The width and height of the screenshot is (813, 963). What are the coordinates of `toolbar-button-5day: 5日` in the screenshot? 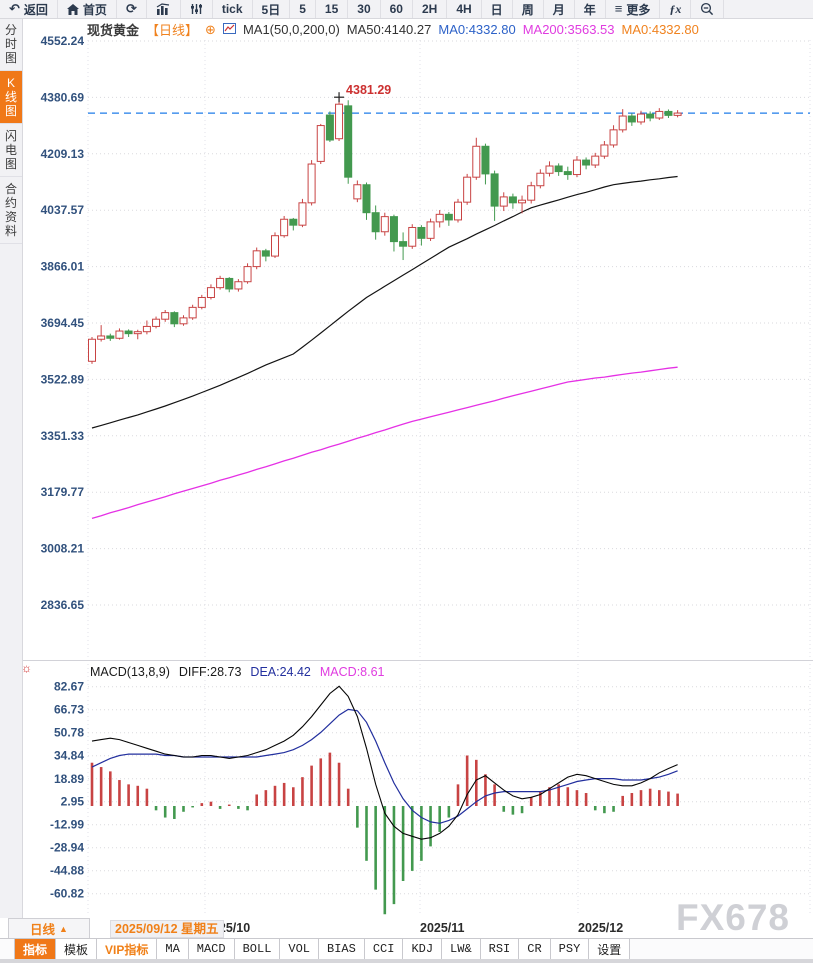 It's located at (272, 9).